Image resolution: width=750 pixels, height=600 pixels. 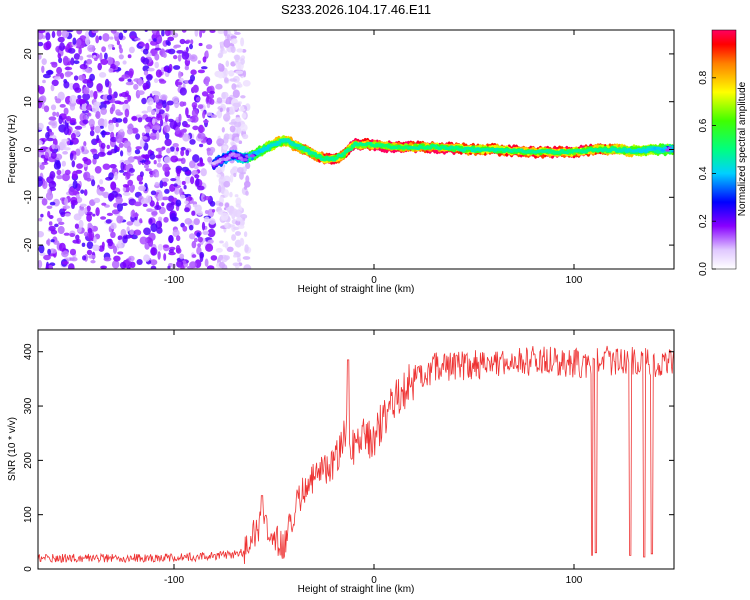 I want to click on spectrogram-x-label: Height of straight line (km), so click(x=356, y=289).